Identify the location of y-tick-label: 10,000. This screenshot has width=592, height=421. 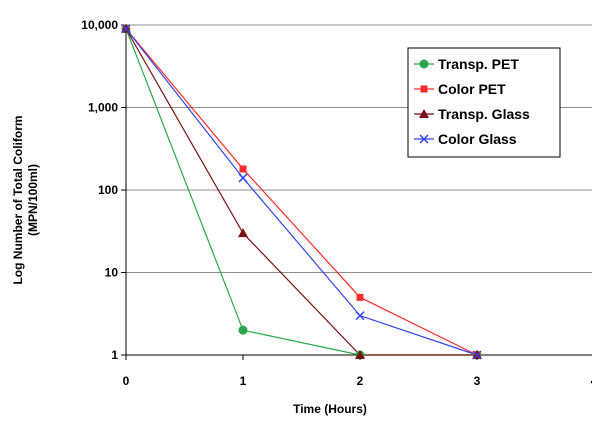
(99, 25).